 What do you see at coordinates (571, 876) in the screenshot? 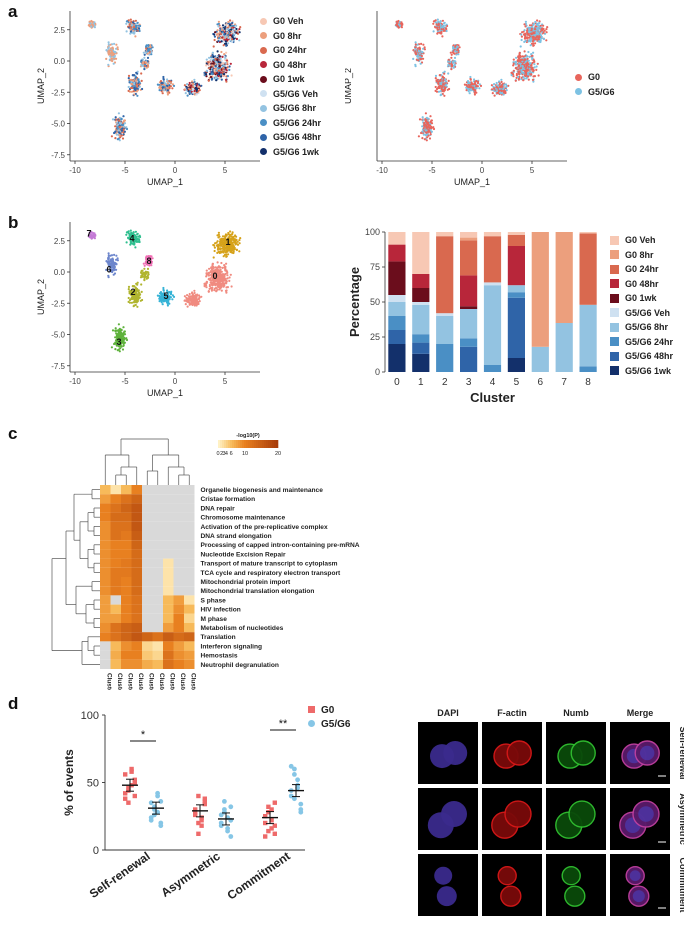
I see `cell-shape` at bounding box center [571, 876].